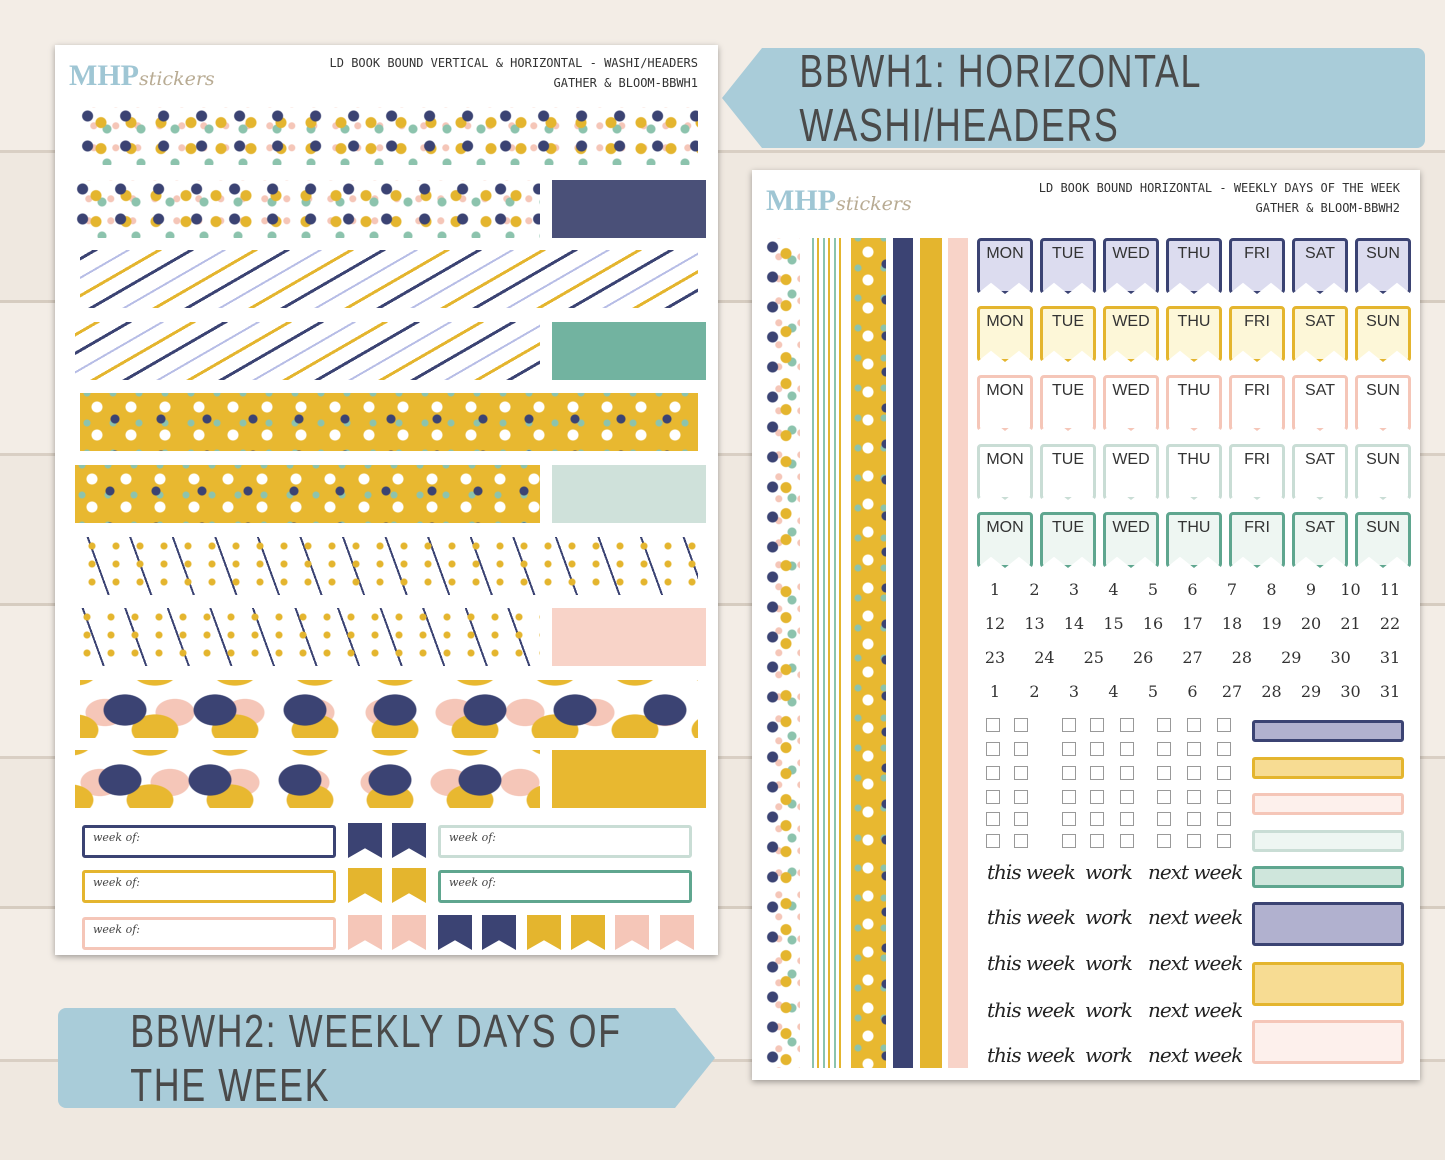 This screenshot has height=1160, width=1445. Describe the element at coordinates (1074, 691) in the screenshot. I see `date-number: 3` at that location.